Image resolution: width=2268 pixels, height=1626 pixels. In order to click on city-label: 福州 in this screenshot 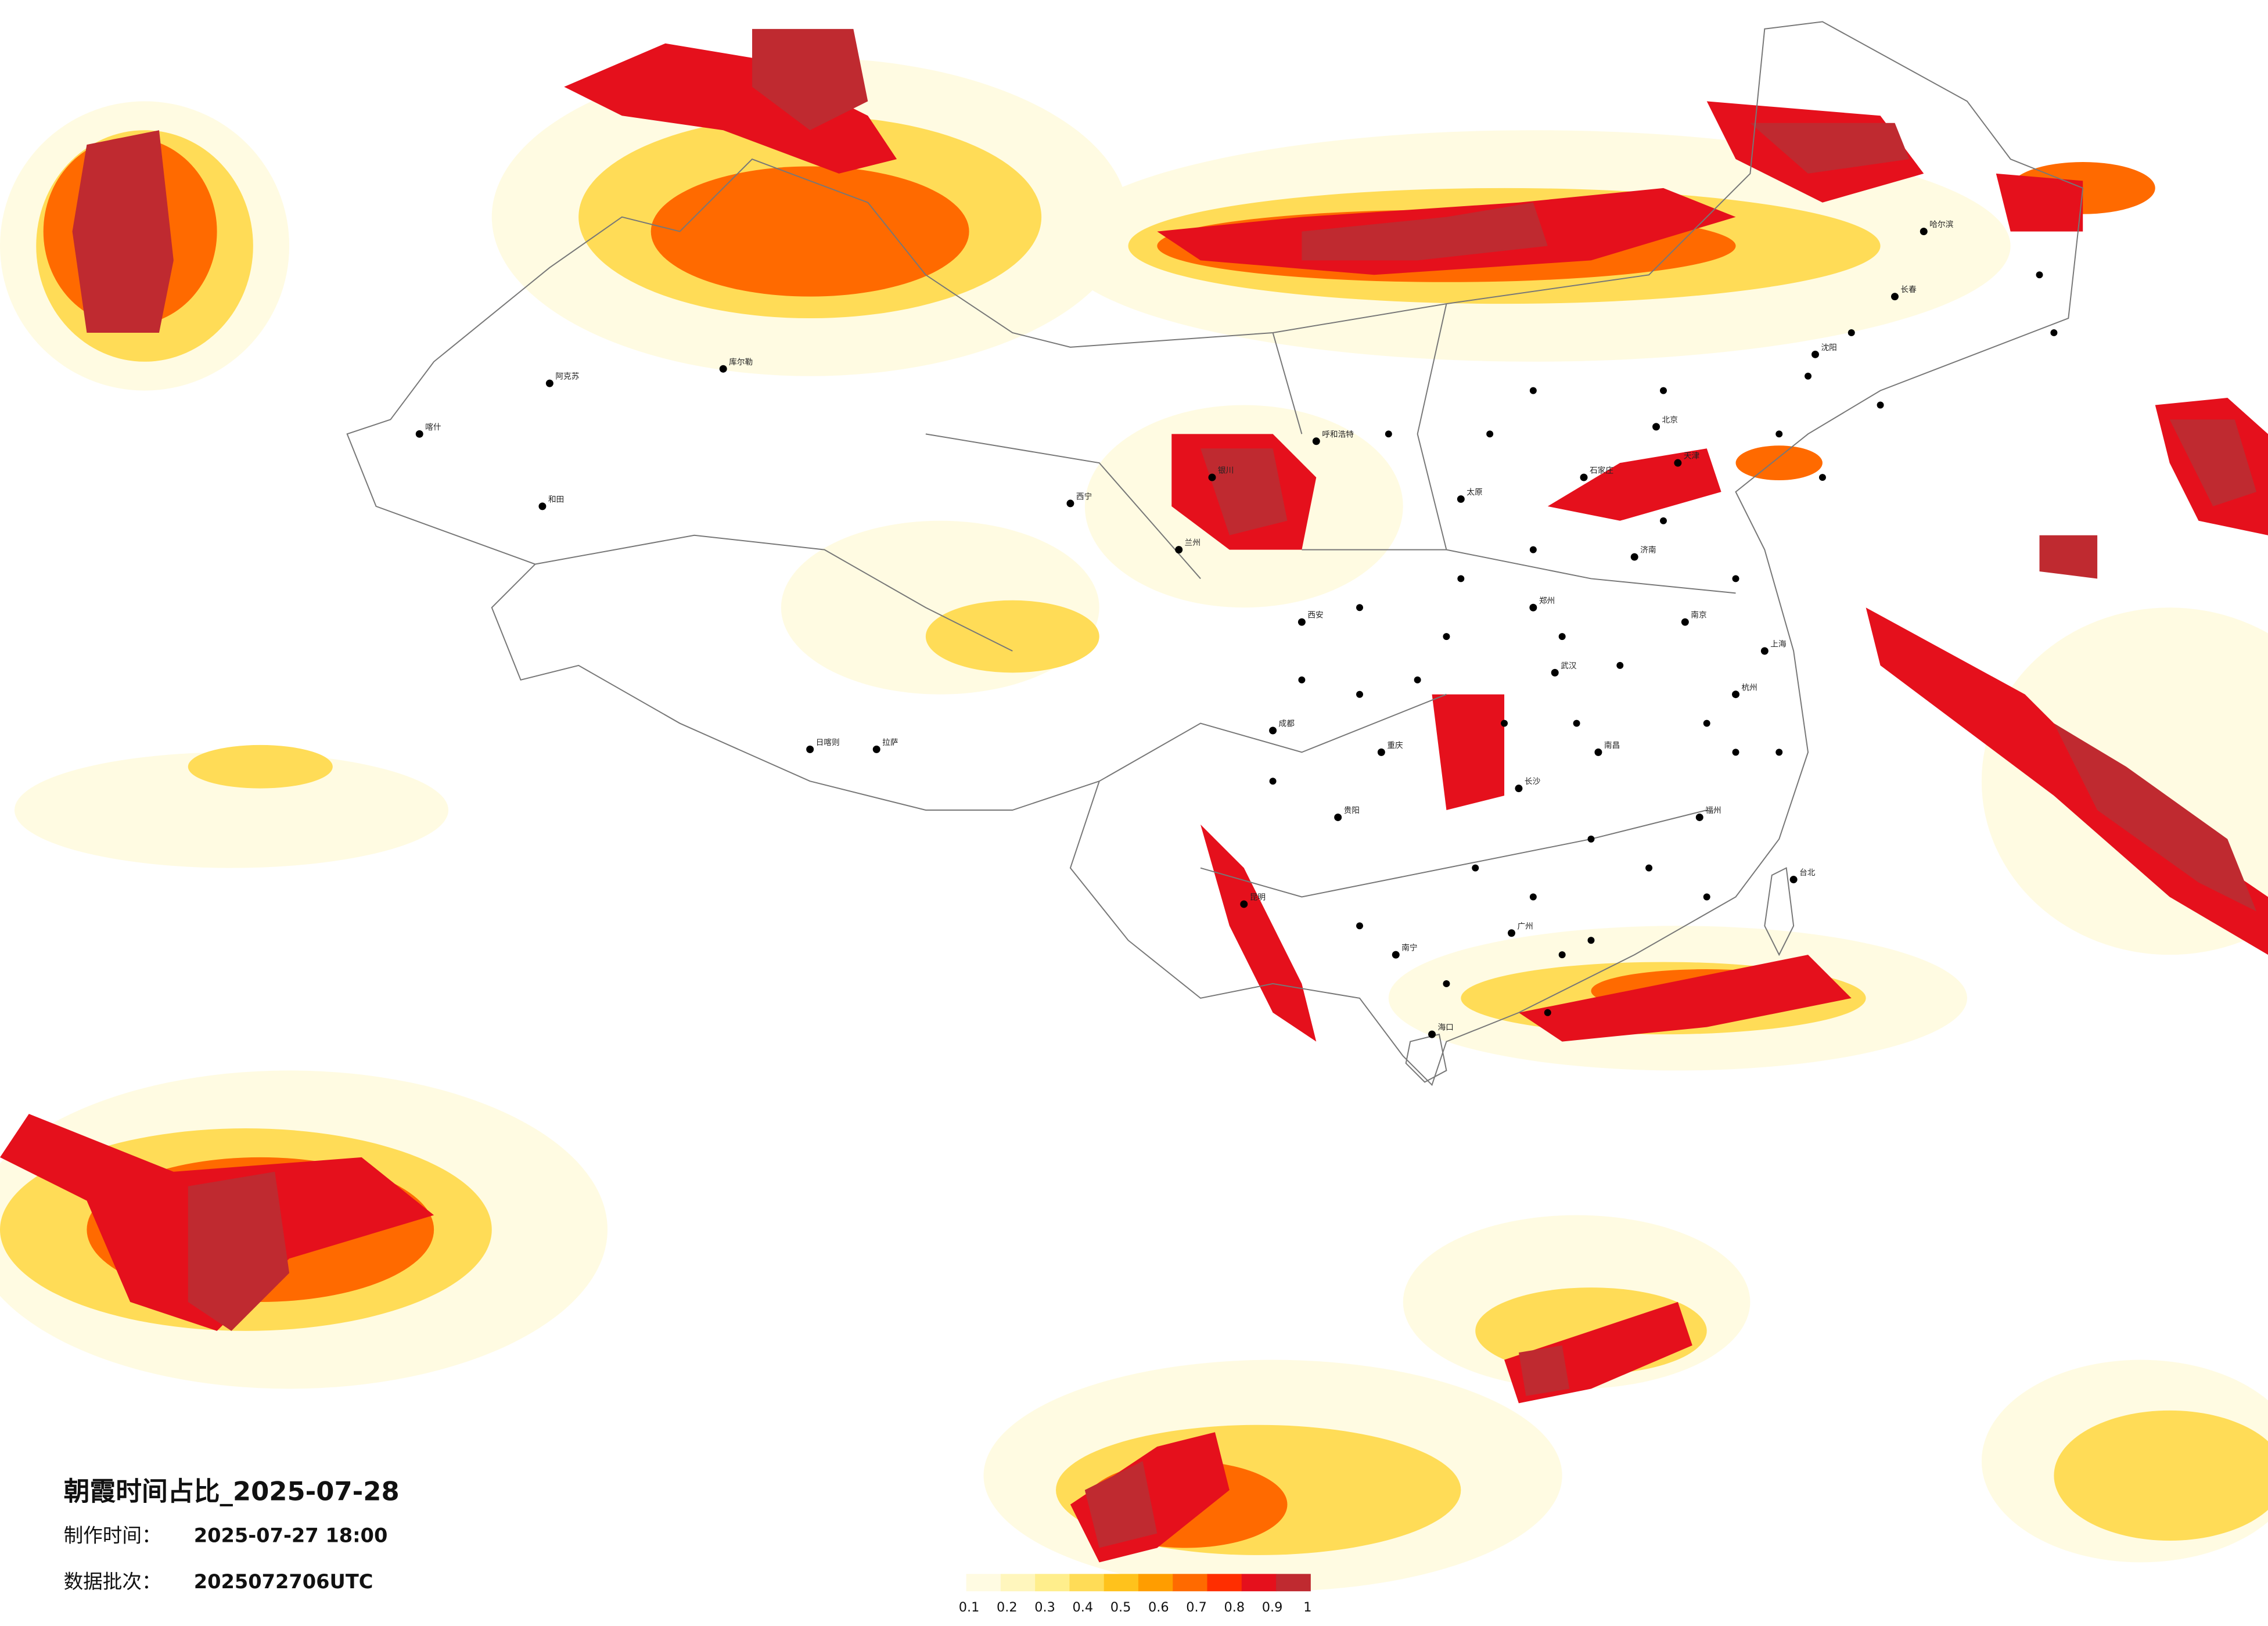, I will do `click(1713, 811)`.